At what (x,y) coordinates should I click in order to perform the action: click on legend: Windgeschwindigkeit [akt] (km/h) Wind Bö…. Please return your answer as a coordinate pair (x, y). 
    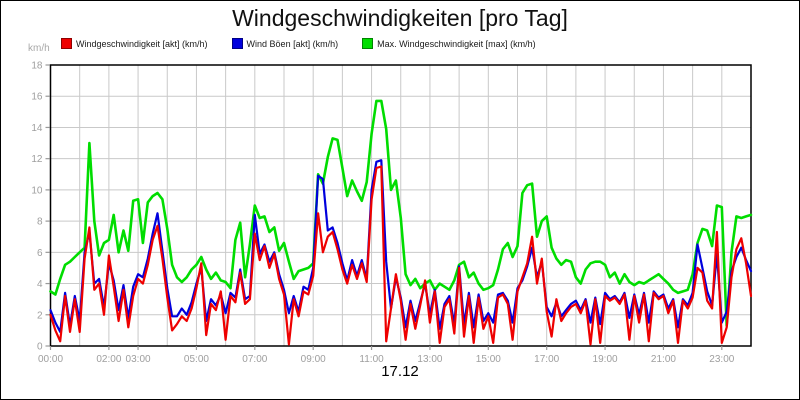
    Looking at the image, I should click on (298, 43).